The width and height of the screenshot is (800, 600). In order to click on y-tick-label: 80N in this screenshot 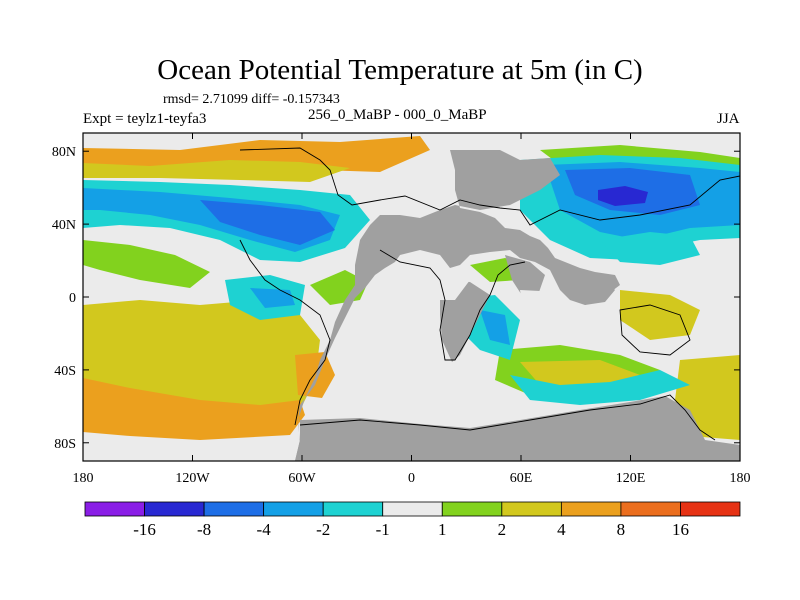, I will do `click(64, 152)`.